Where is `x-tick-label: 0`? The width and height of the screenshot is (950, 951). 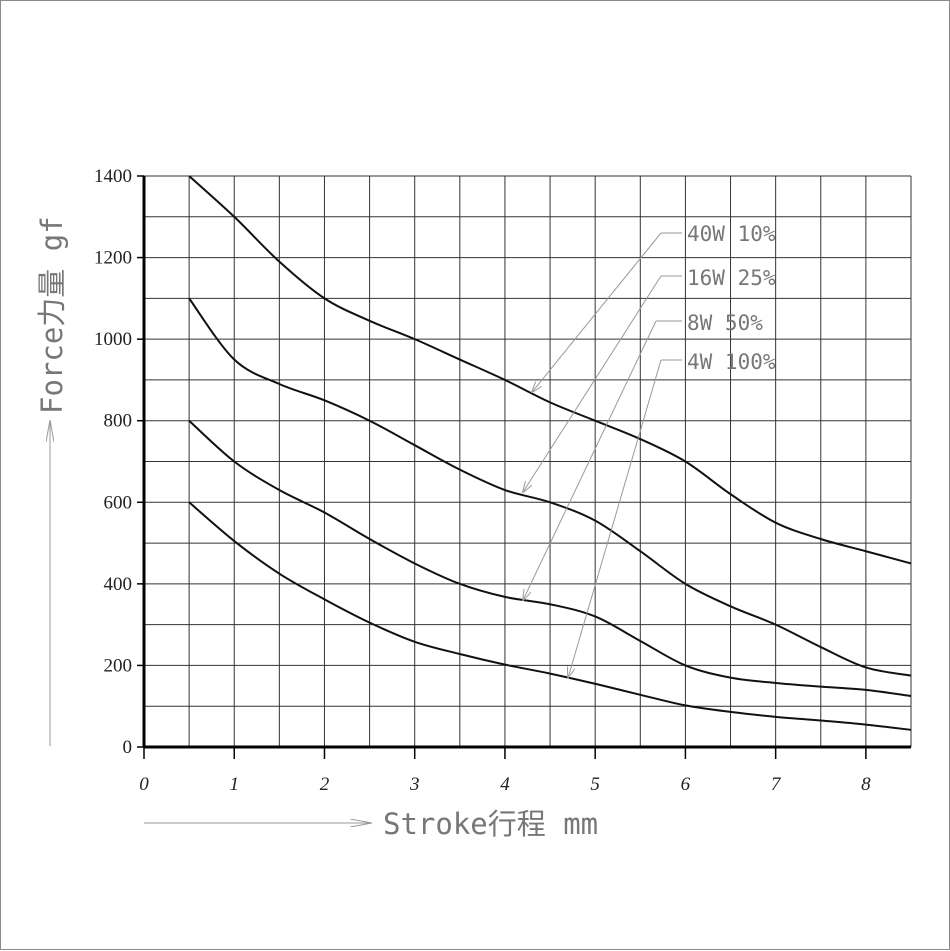 x-tick-label: 0 is located at coordinates (144, 784).